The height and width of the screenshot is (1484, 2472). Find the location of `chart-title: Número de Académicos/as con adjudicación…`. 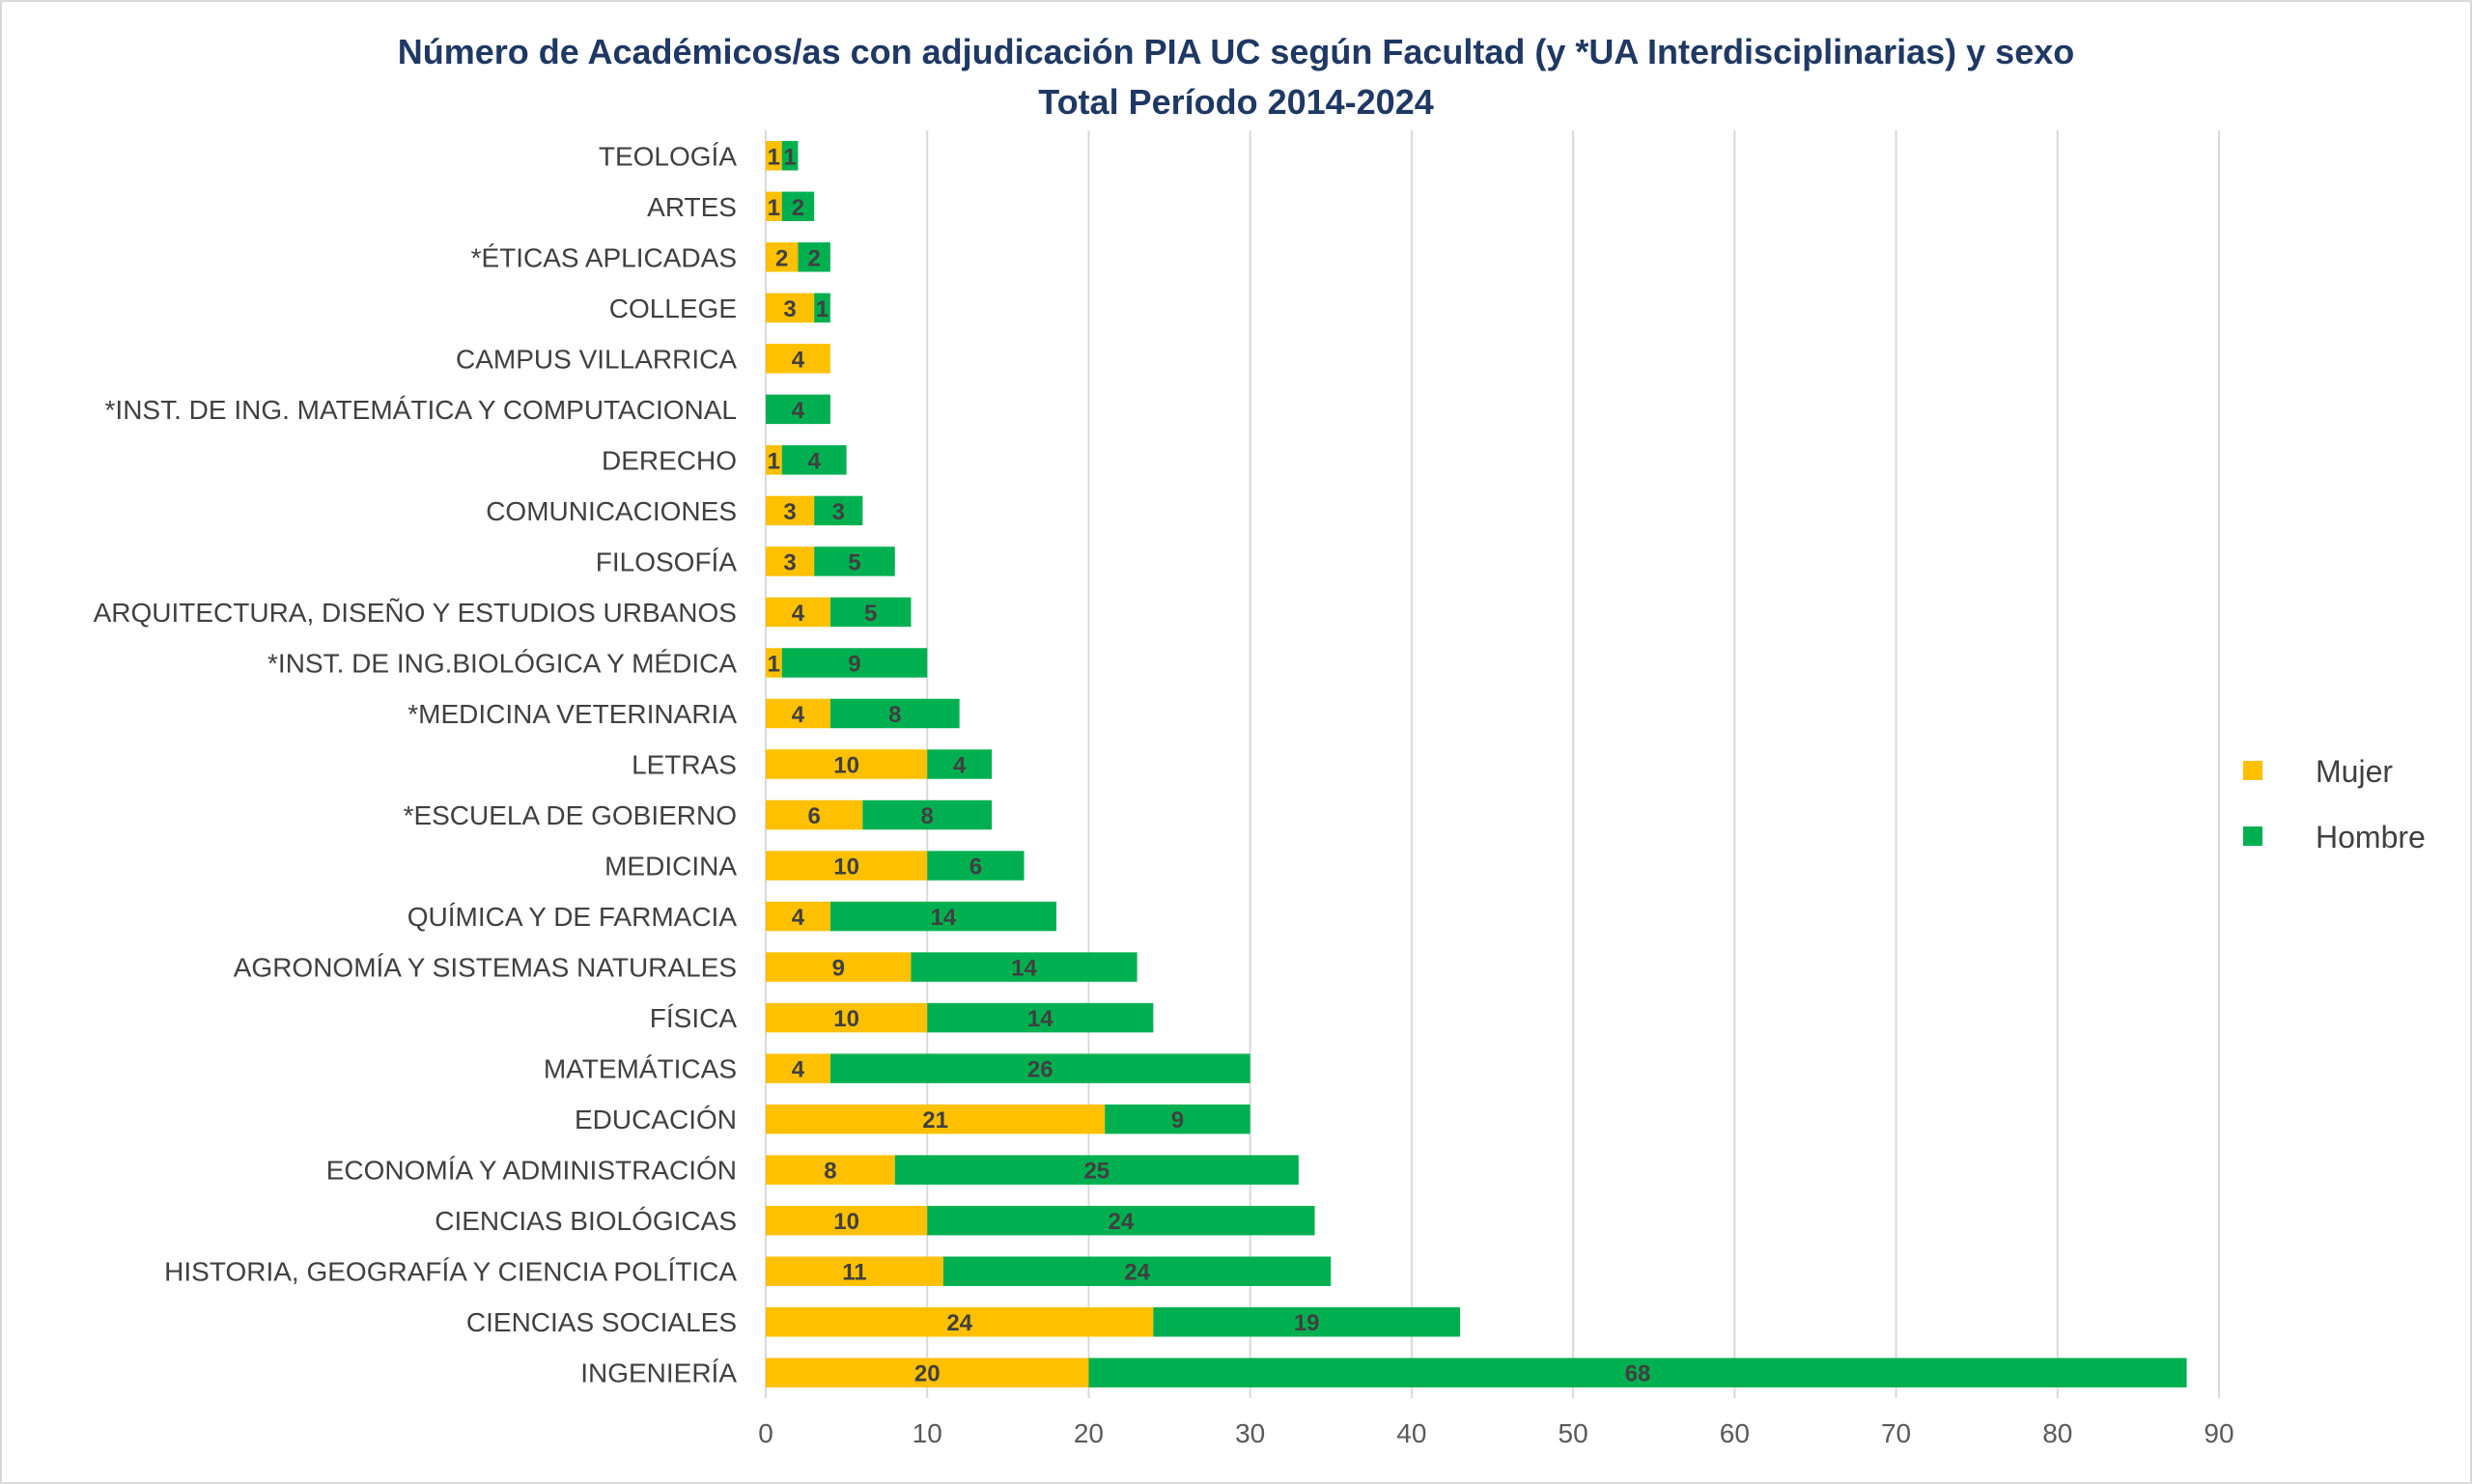

chart-title: Número de Académicos/as con adjudicación… is located at coordinates (1236, 52).